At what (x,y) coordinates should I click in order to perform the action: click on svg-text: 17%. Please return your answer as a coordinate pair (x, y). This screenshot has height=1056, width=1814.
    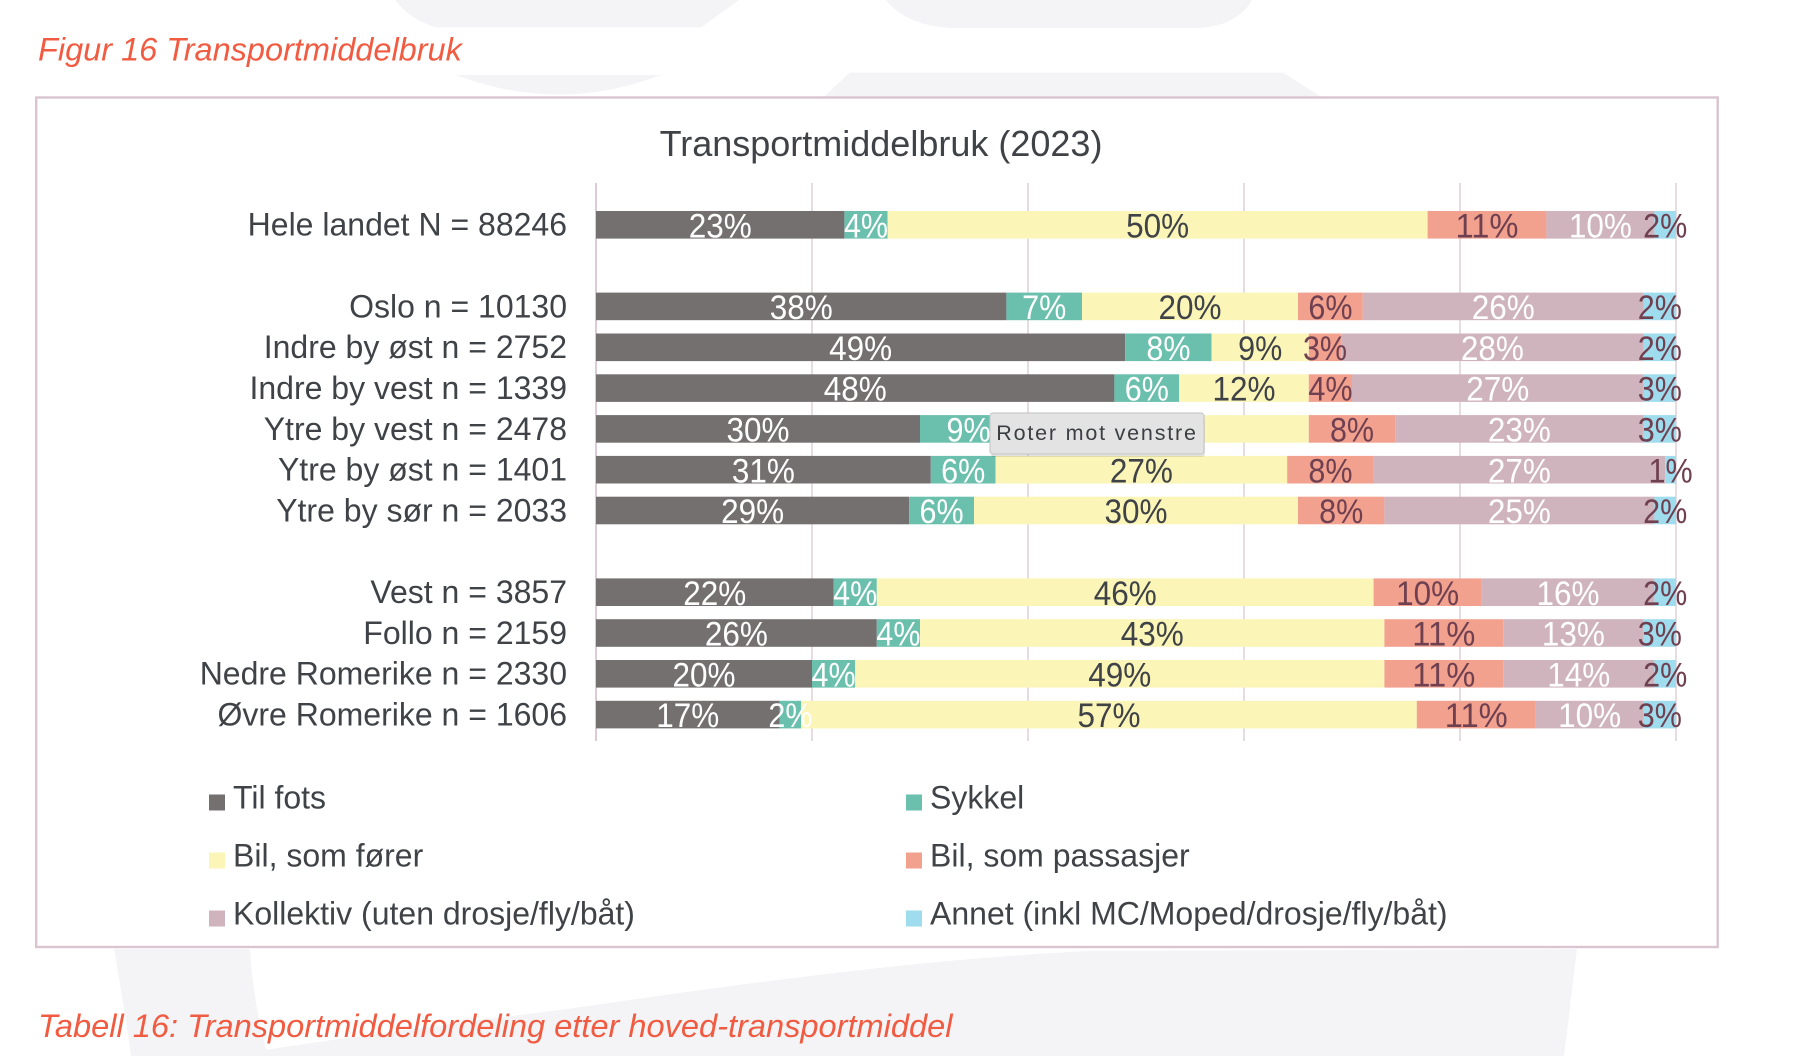
    Looking at the image, I should click on (687, 716).